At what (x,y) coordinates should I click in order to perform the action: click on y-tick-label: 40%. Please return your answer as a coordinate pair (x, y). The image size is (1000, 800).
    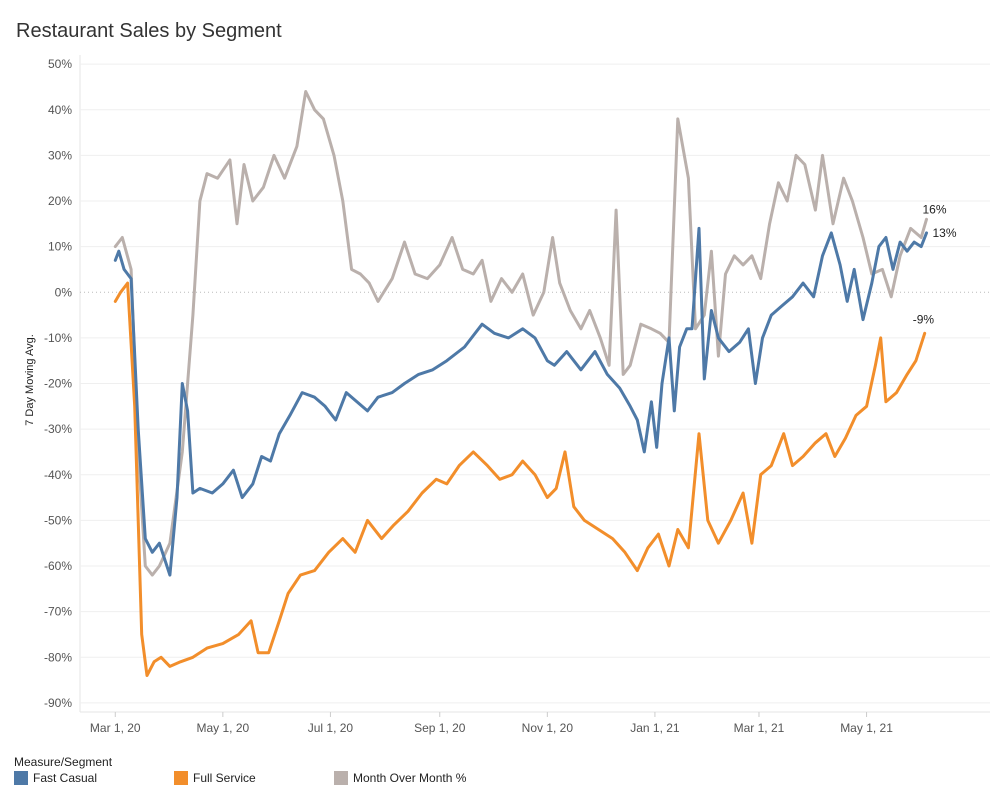
    Looking at the image, I should click on (60, 110).